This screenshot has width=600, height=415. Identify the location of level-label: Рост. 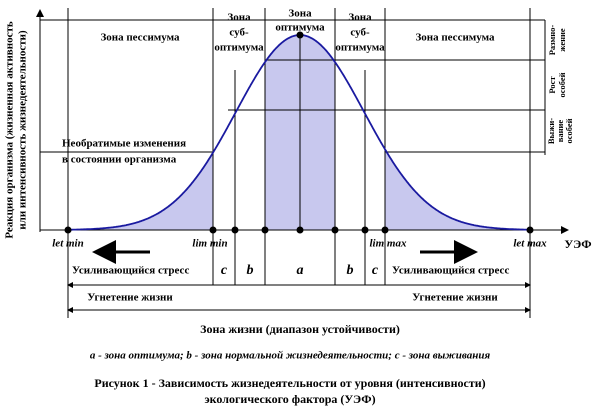
(552, 85).